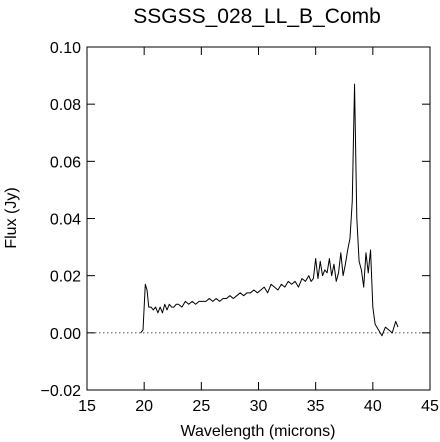  What do you see at coordinates (144, 406) in the screenshot?
I see `x-tick-label: 20` at bounding box center [144, 406].